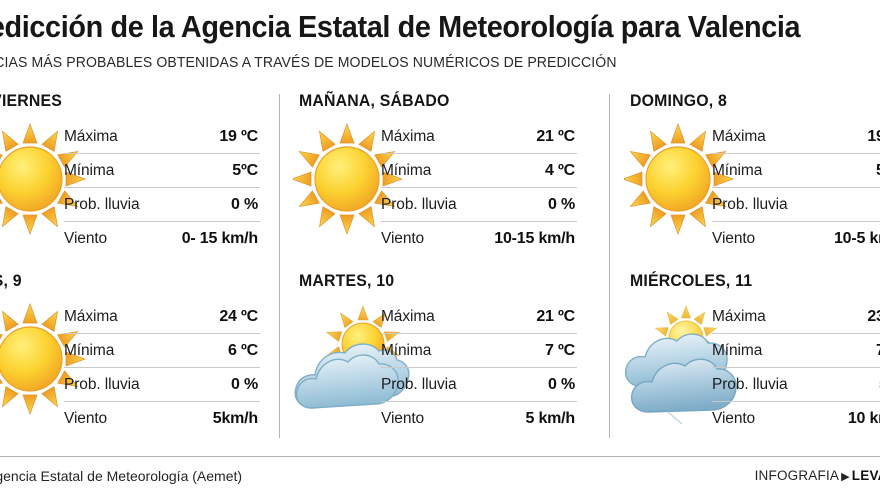 The height and width of the screenshot is (495, 880). What do you see at coordinates (560, 170) in the screenshot?
I see `row-value: 4 ºC` at bounding box center [560, 170].